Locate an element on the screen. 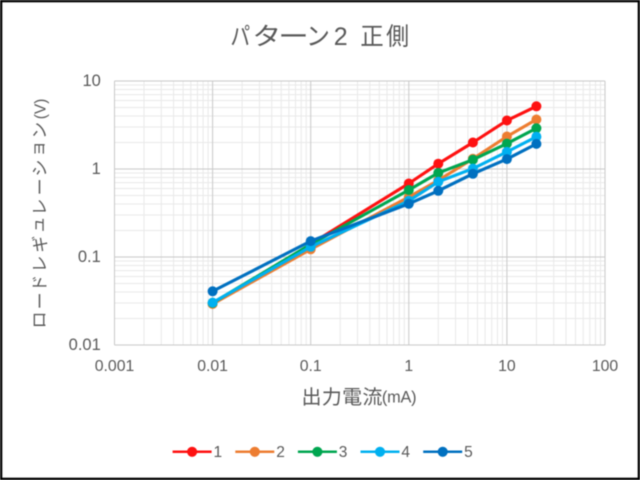 This screenshot has width=640, height=480. svg-text: 100 is located at coordinates (605, 366).